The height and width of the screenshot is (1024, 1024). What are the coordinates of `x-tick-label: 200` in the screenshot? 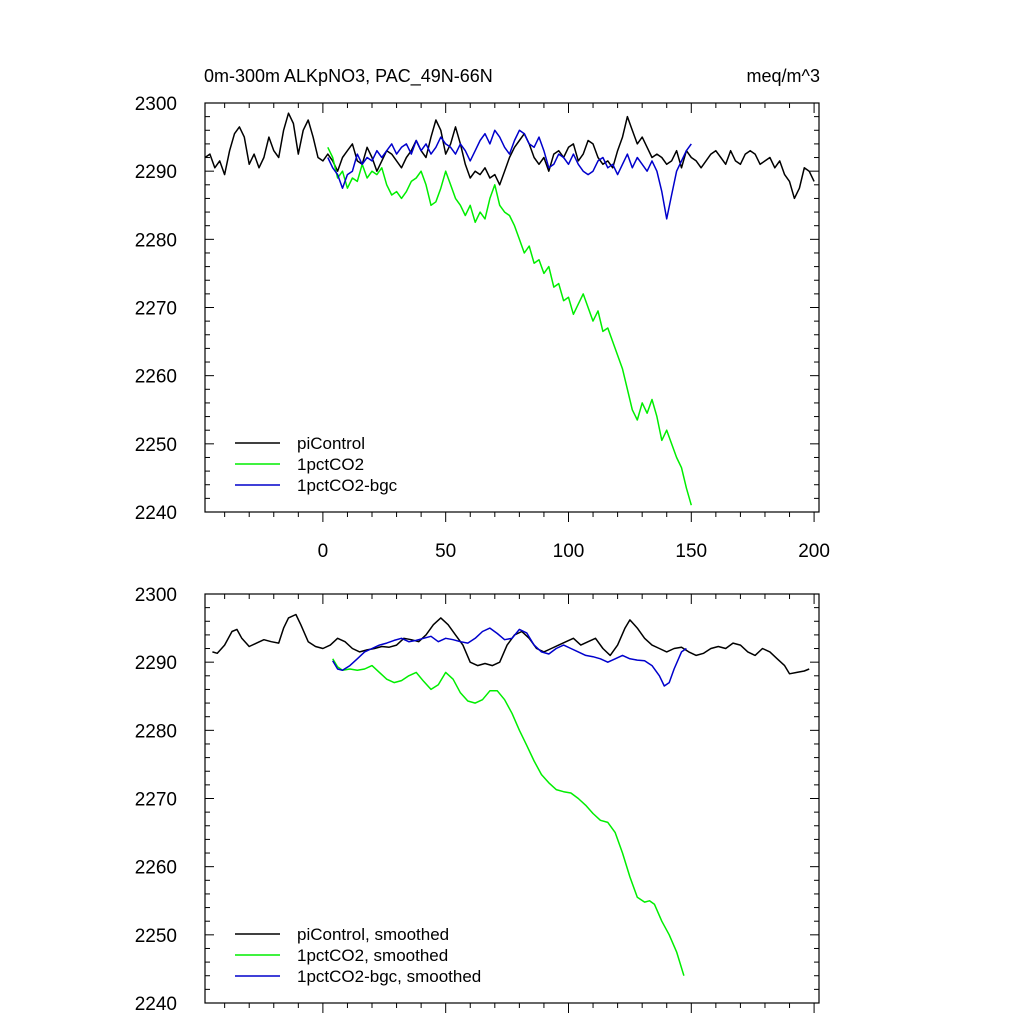 It's located at (814, 551).